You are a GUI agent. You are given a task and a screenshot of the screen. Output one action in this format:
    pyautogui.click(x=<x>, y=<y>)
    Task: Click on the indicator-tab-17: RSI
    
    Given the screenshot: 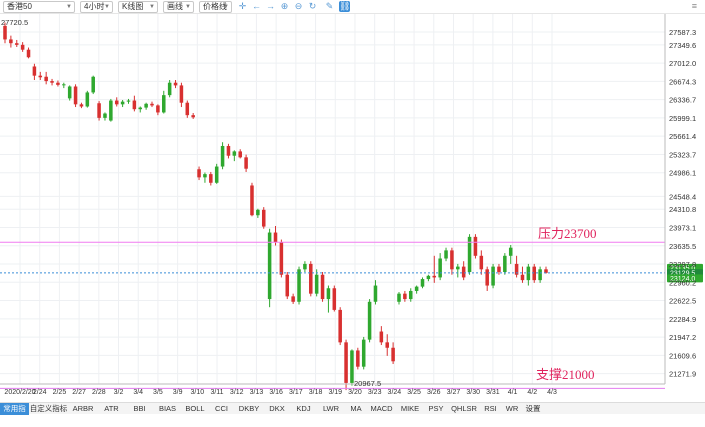 What is the action you would take?
    pyautogui.click(x=490, y=408)
    